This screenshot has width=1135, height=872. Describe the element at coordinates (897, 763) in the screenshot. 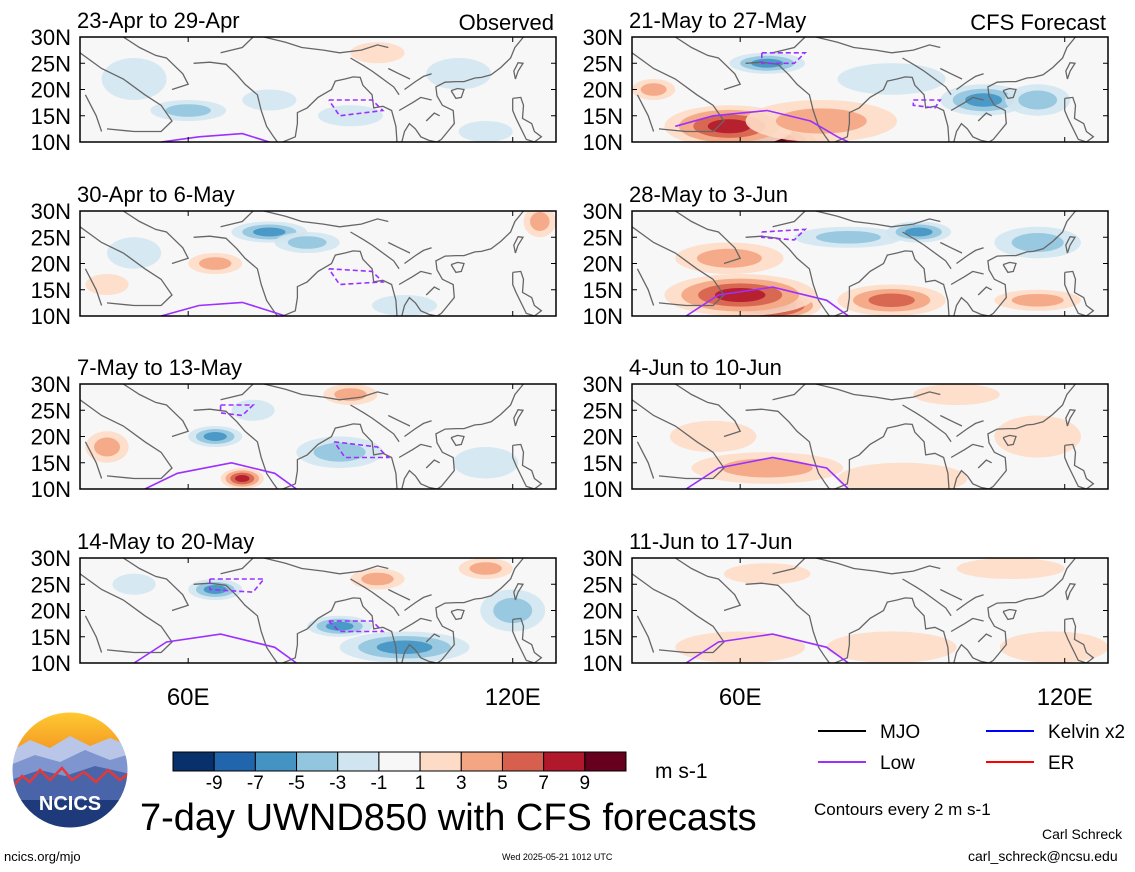

I see `legend-label: Low` at that location.